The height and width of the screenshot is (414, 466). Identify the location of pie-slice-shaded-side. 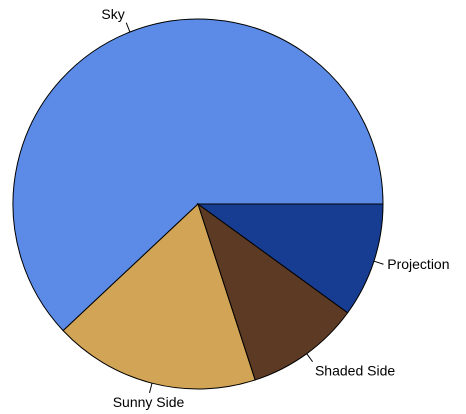
(273, 291).